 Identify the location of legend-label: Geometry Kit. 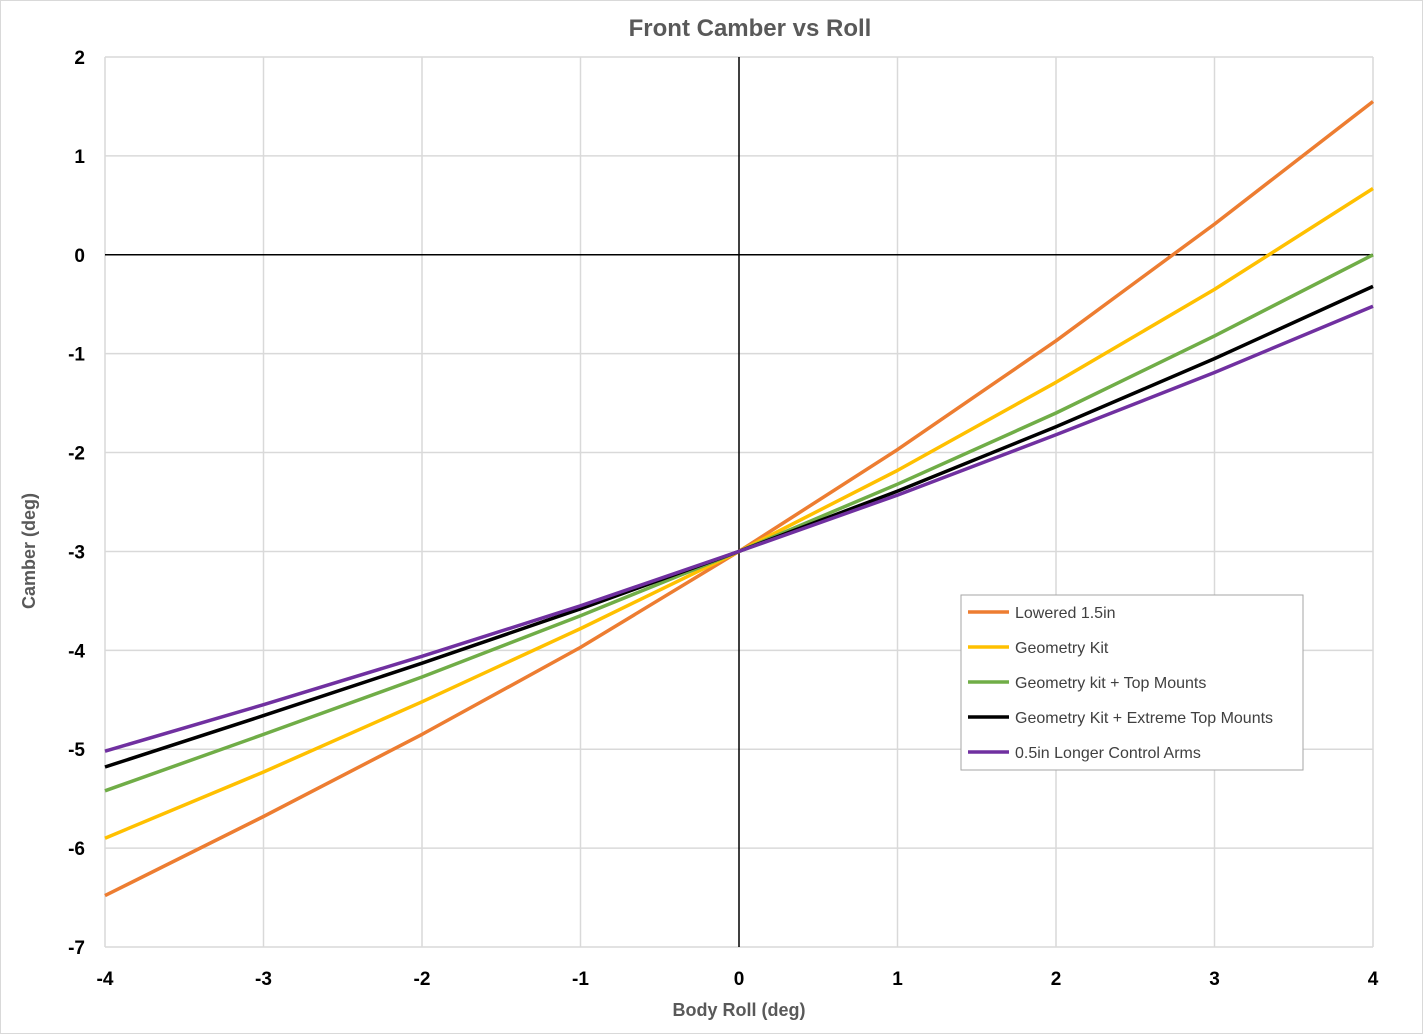
(1062, 648).